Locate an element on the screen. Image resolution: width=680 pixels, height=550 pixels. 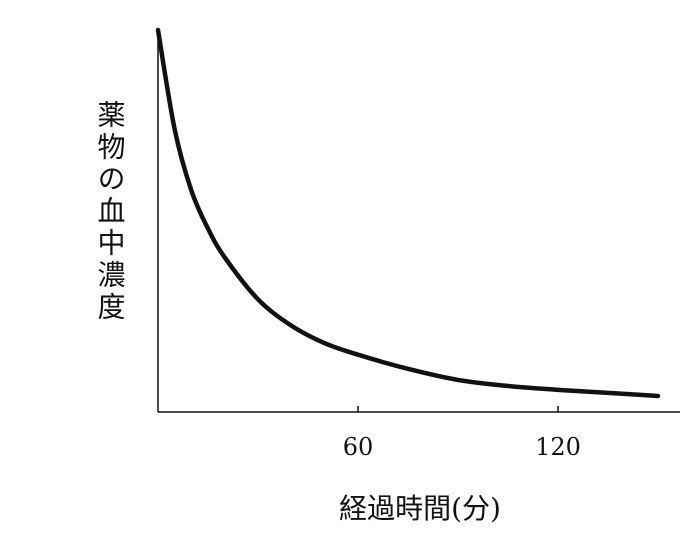
x-tick-label: 120 is located at coordinates (558, 447).